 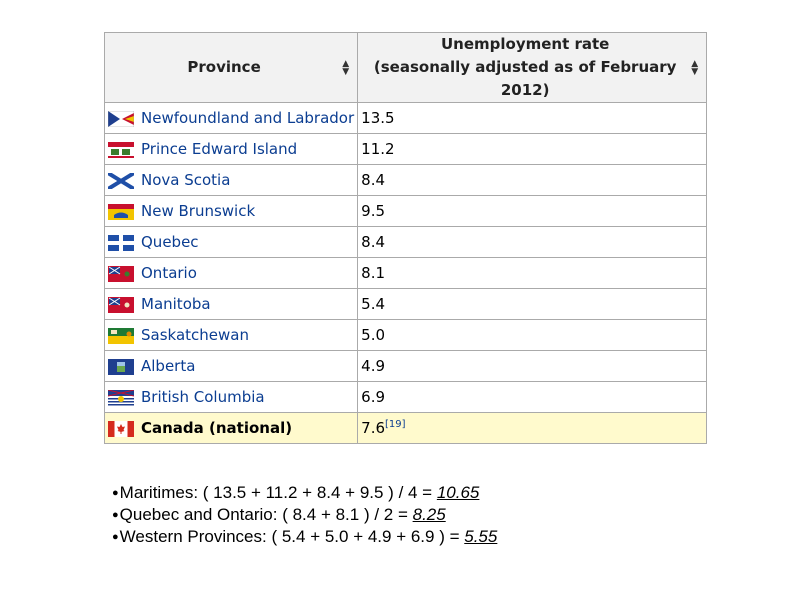 What do you see at coordinates (121, 149) in the screenshot?
I see `pei-flag-icon` at bounding box center [121, 149].